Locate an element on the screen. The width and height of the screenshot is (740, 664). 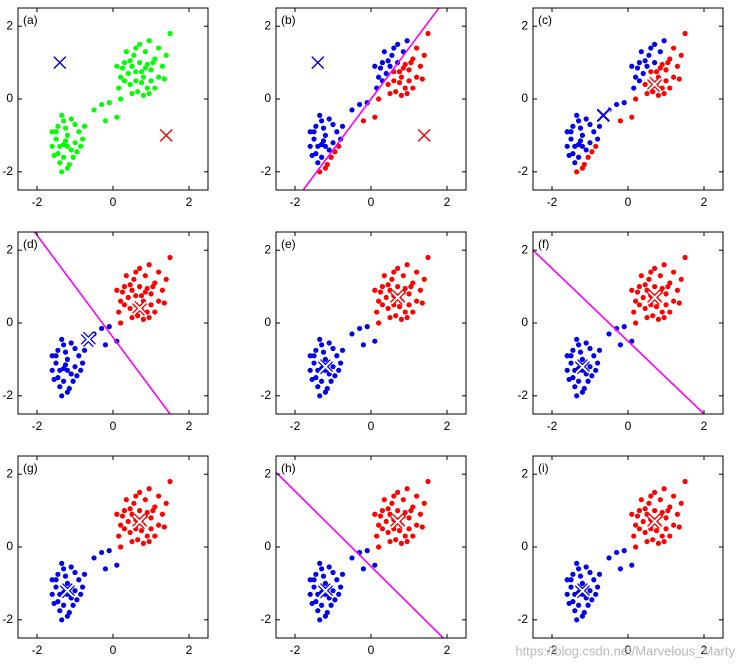
y-tick-label: 2 is located at coordinates (267, 25).